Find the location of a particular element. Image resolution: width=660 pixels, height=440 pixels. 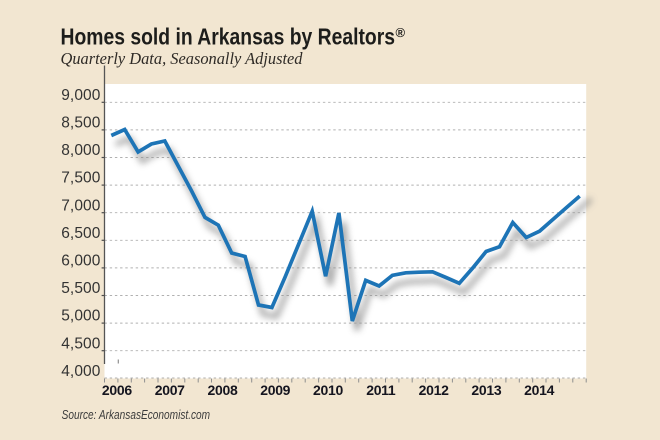

svg-text: 2006 is located at coordinates (117, 390).